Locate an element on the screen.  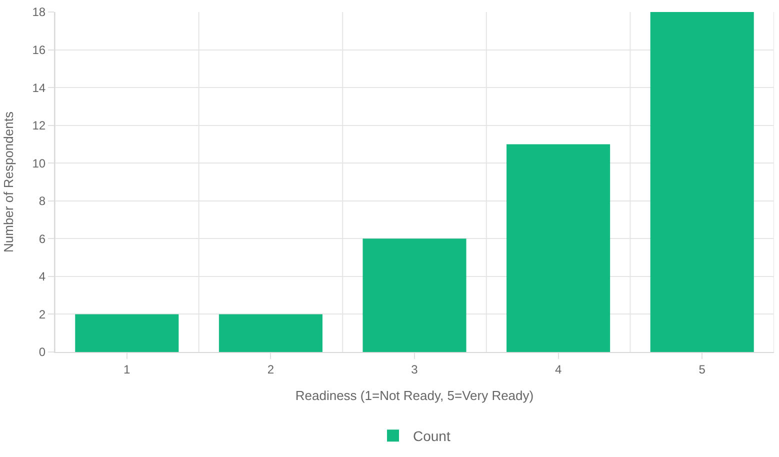
y-tick-label: 2 is located at coordinates (42, 314).